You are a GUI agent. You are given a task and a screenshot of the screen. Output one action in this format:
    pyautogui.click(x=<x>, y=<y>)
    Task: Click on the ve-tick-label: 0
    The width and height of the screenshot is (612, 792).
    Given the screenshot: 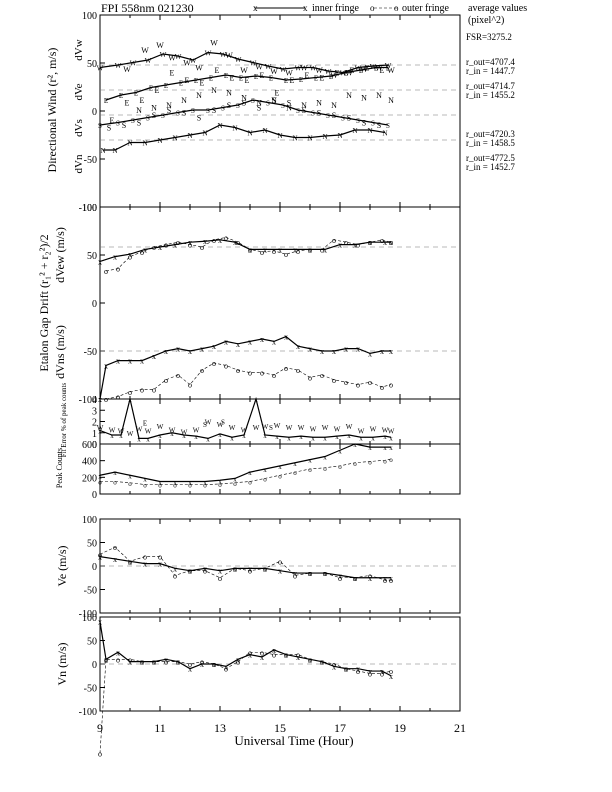 What is the action you would take?
    pyautogui.click(x=94, y=567)
    